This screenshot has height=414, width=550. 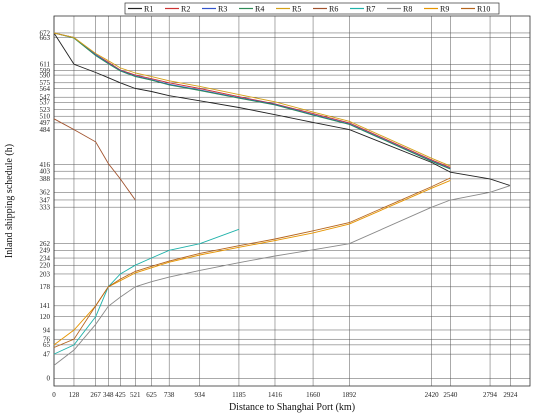 What do you see at coordinates (146, 291) in the screenshot?
I see `series-line-r7` at bounding box center [146, 291].